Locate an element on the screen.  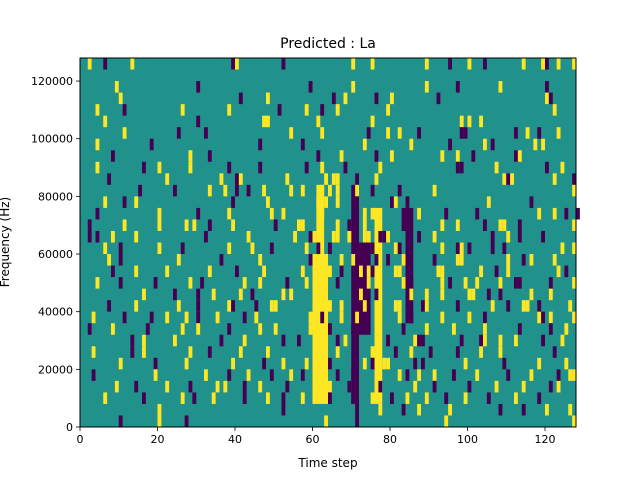
x-tick-label: 80 is located at coordinates (390, 439).